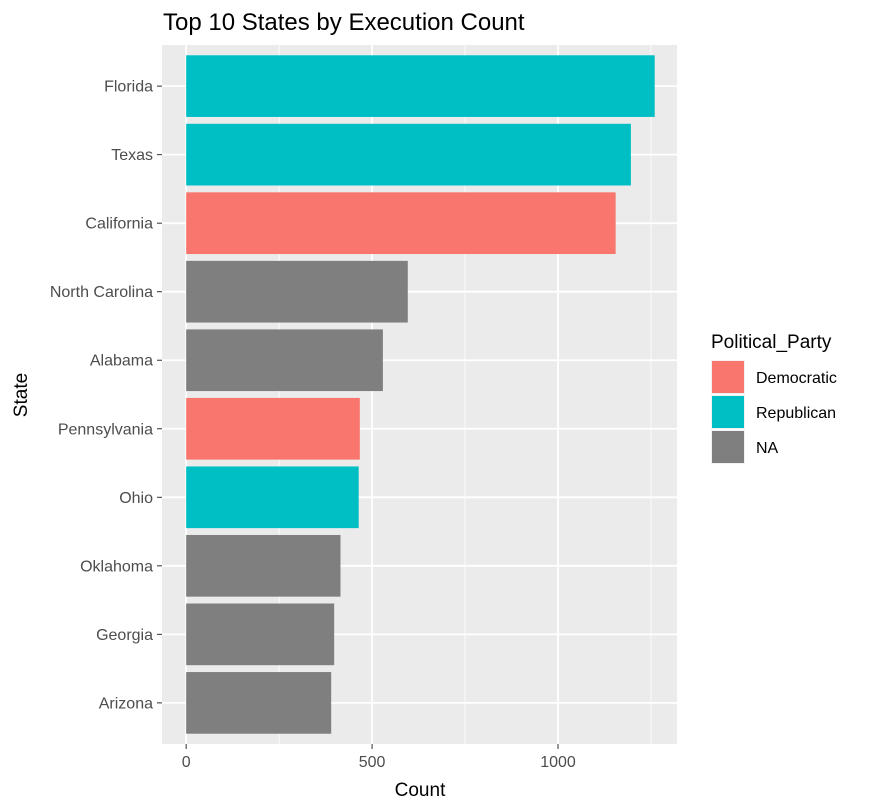 The height and width of the screenshot is (811, 871). What do you see at coordinates (344, 22) in the screenshot?
I see `chart-title: Top 10 States by Execution Count` at bounding box center [344, 22].